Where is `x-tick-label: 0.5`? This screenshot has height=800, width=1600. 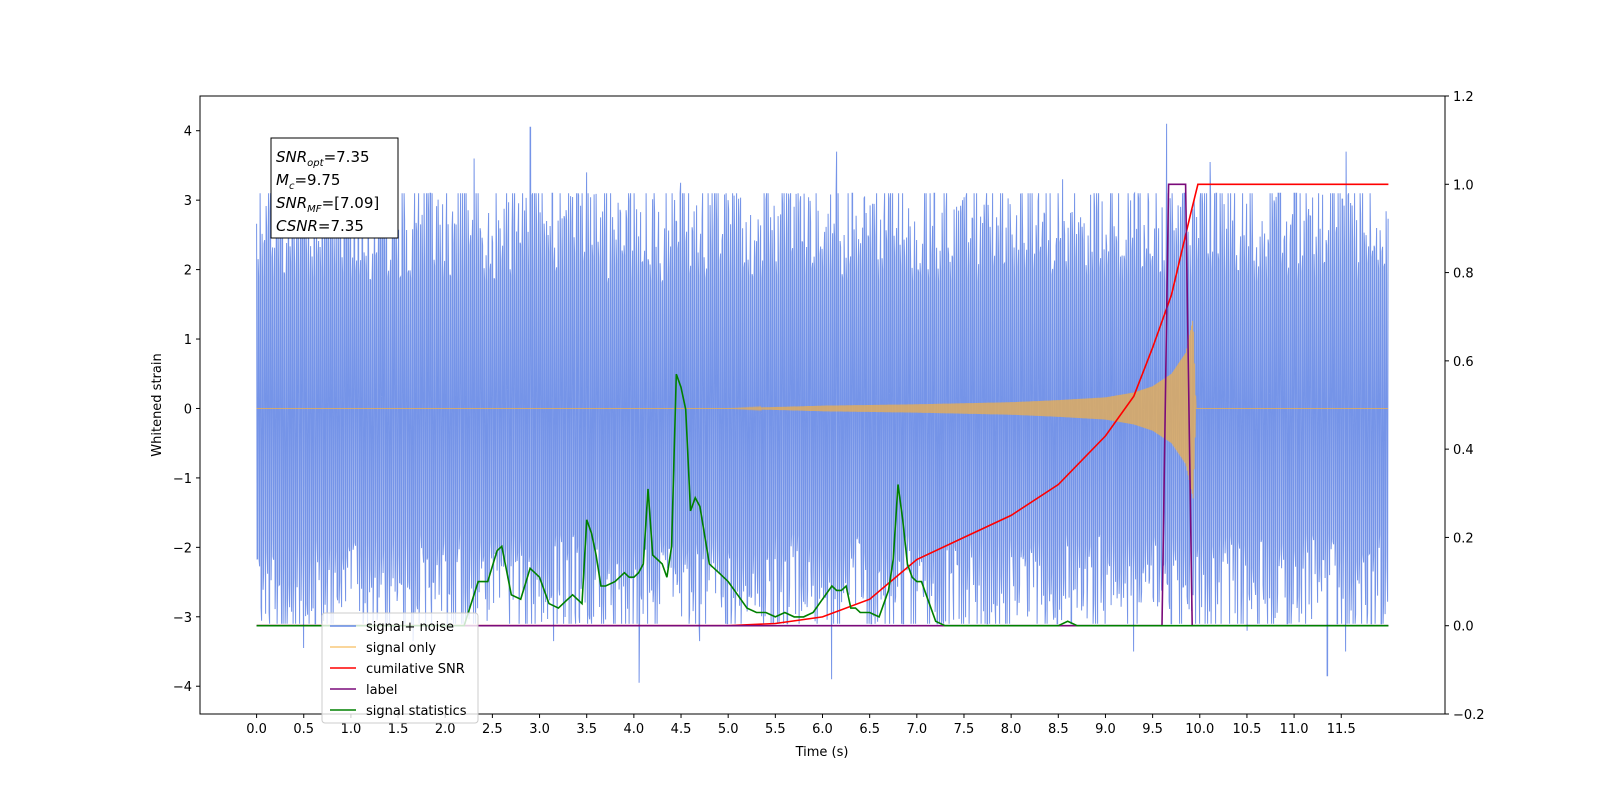
x-tick-label: 0.5 is located at coordinates (303, 729).